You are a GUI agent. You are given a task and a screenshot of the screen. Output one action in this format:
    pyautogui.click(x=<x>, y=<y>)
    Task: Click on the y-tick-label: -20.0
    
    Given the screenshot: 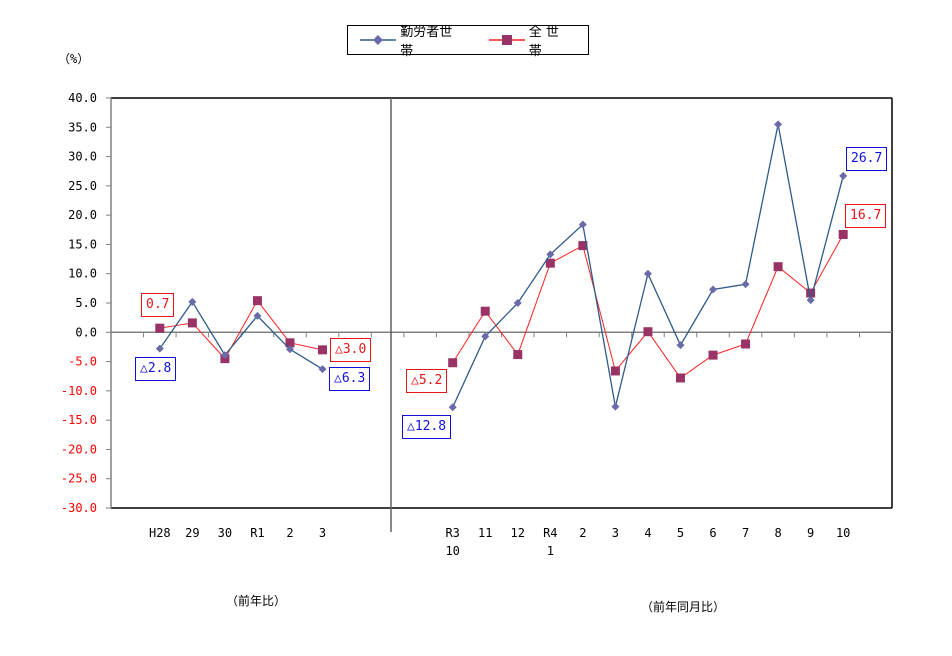 What is the action you would take?
    pyautogui.click(x=79, y=449)
    